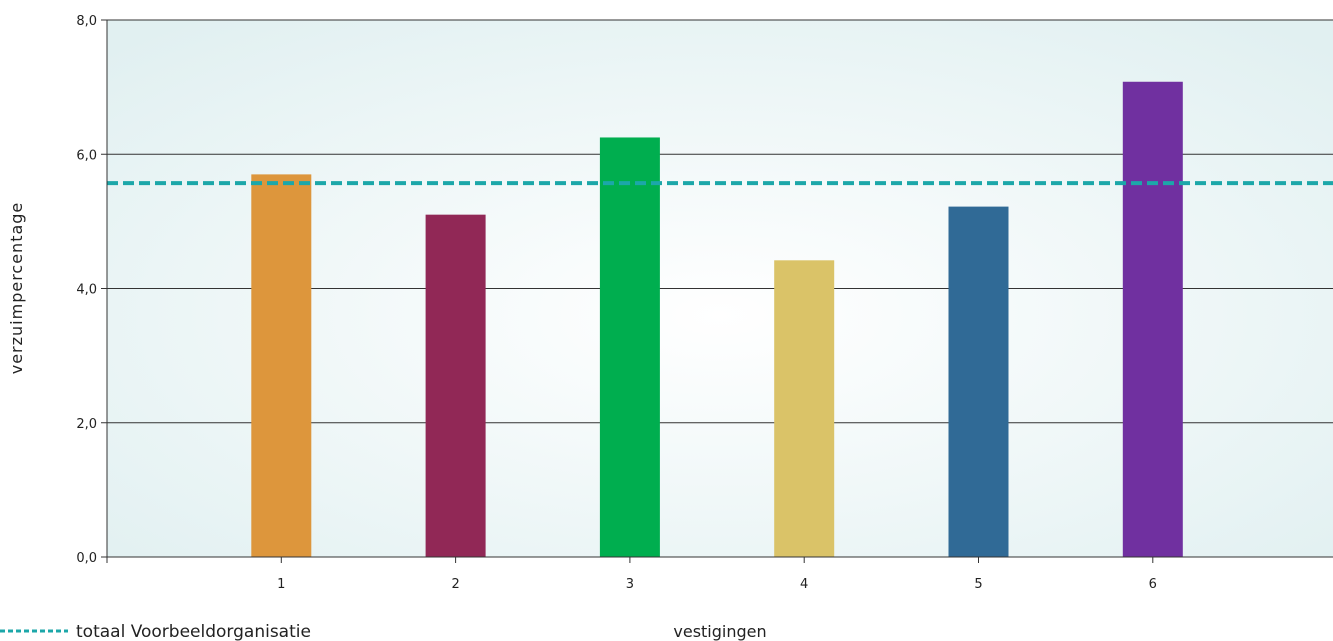  What do you see at coordinates (978, 584) in the screenshot?
I see `x-tick-label: 5` at bounding box center [978, 584].